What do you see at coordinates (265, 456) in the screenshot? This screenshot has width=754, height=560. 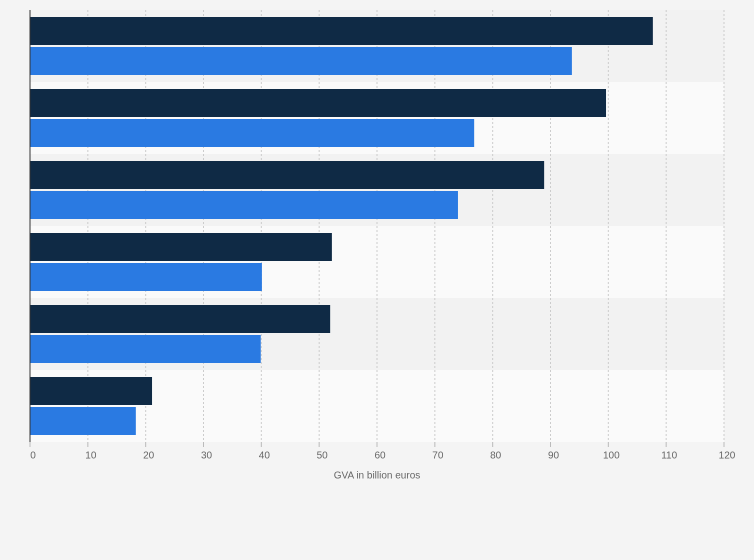 I see `x-tick-label: 40` at bounding box center [265, 456].